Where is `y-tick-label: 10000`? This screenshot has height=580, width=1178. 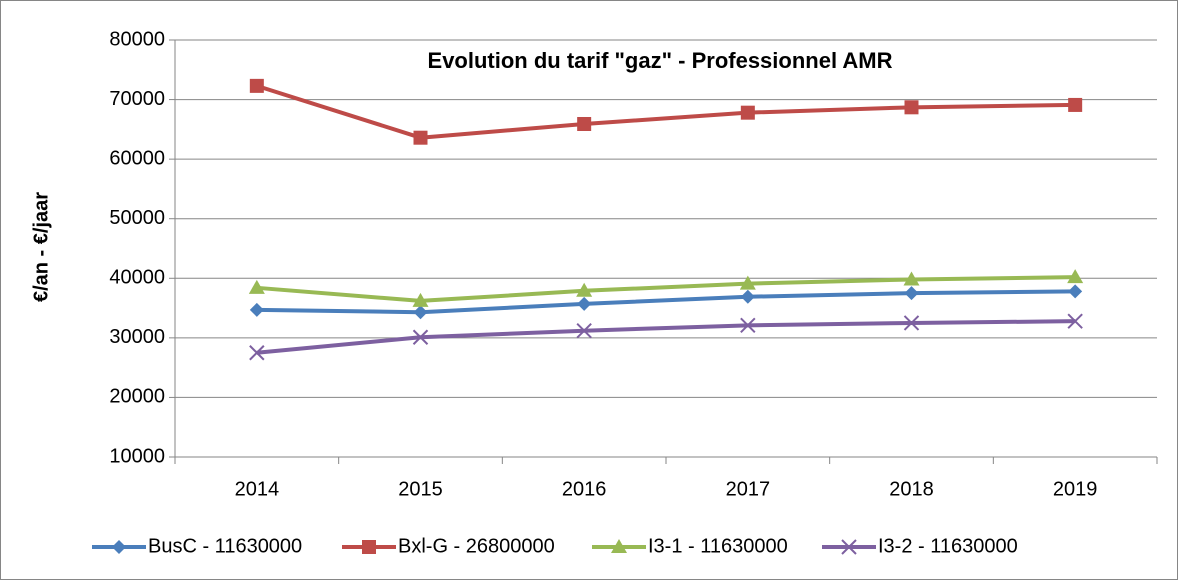 y-tick-label: 10000 is located at coordinates (137, 456).